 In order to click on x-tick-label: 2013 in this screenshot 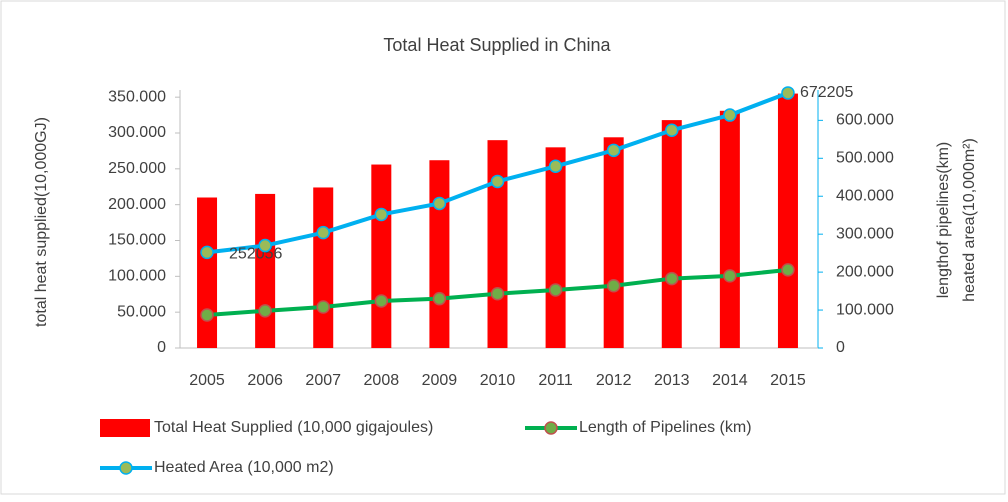, I will do `click(672, 380)`.